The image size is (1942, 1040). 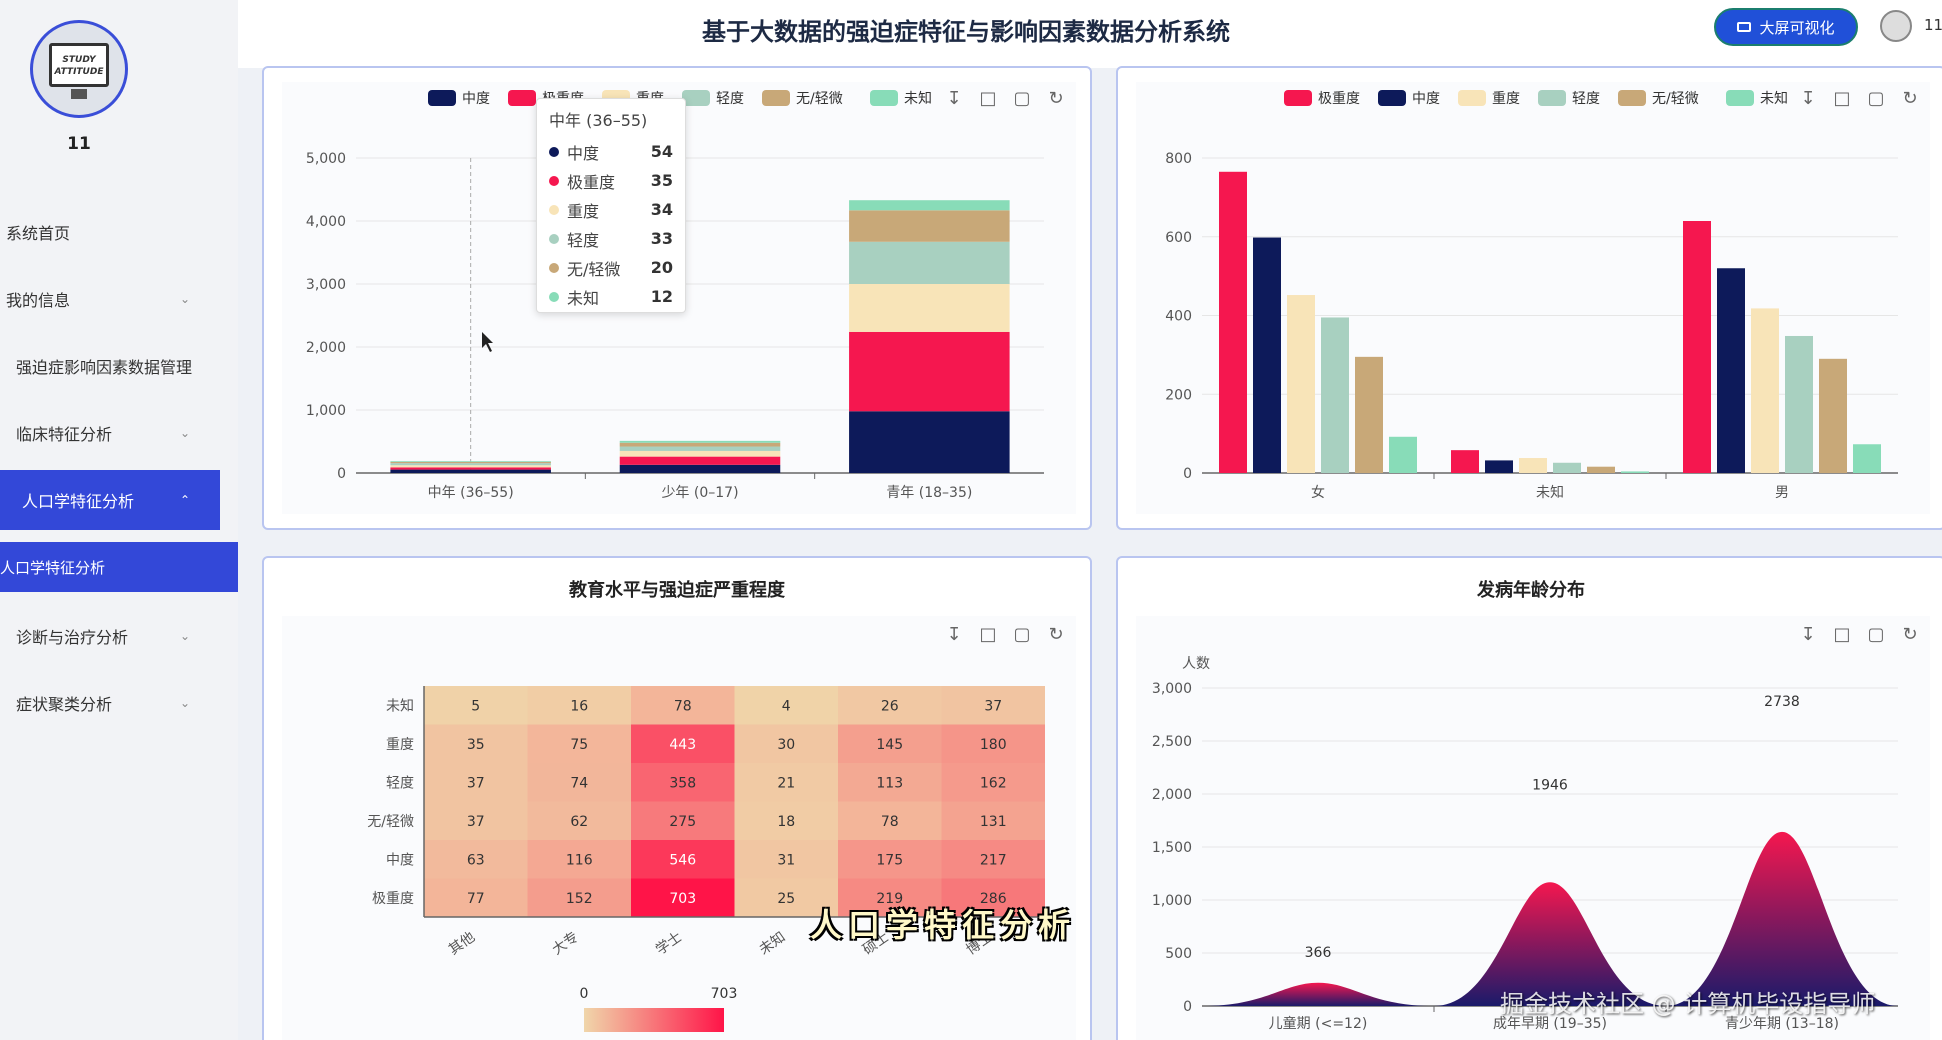 I want to click on tooltip-row: 无/轻微 20, so click(x=611, y=267).